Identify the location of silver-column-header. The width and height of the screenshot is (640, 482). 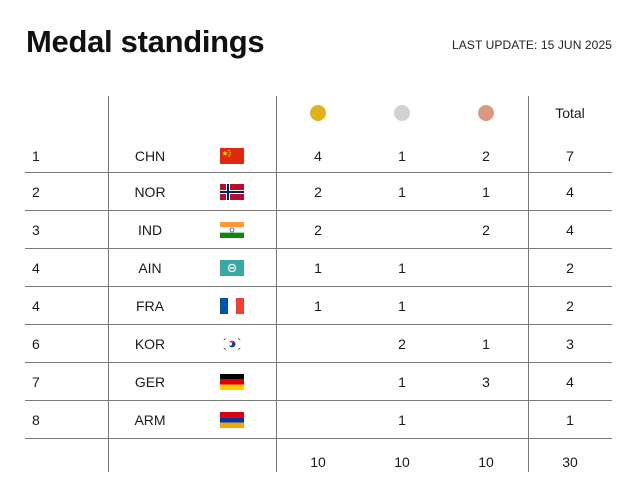
(402, 112).